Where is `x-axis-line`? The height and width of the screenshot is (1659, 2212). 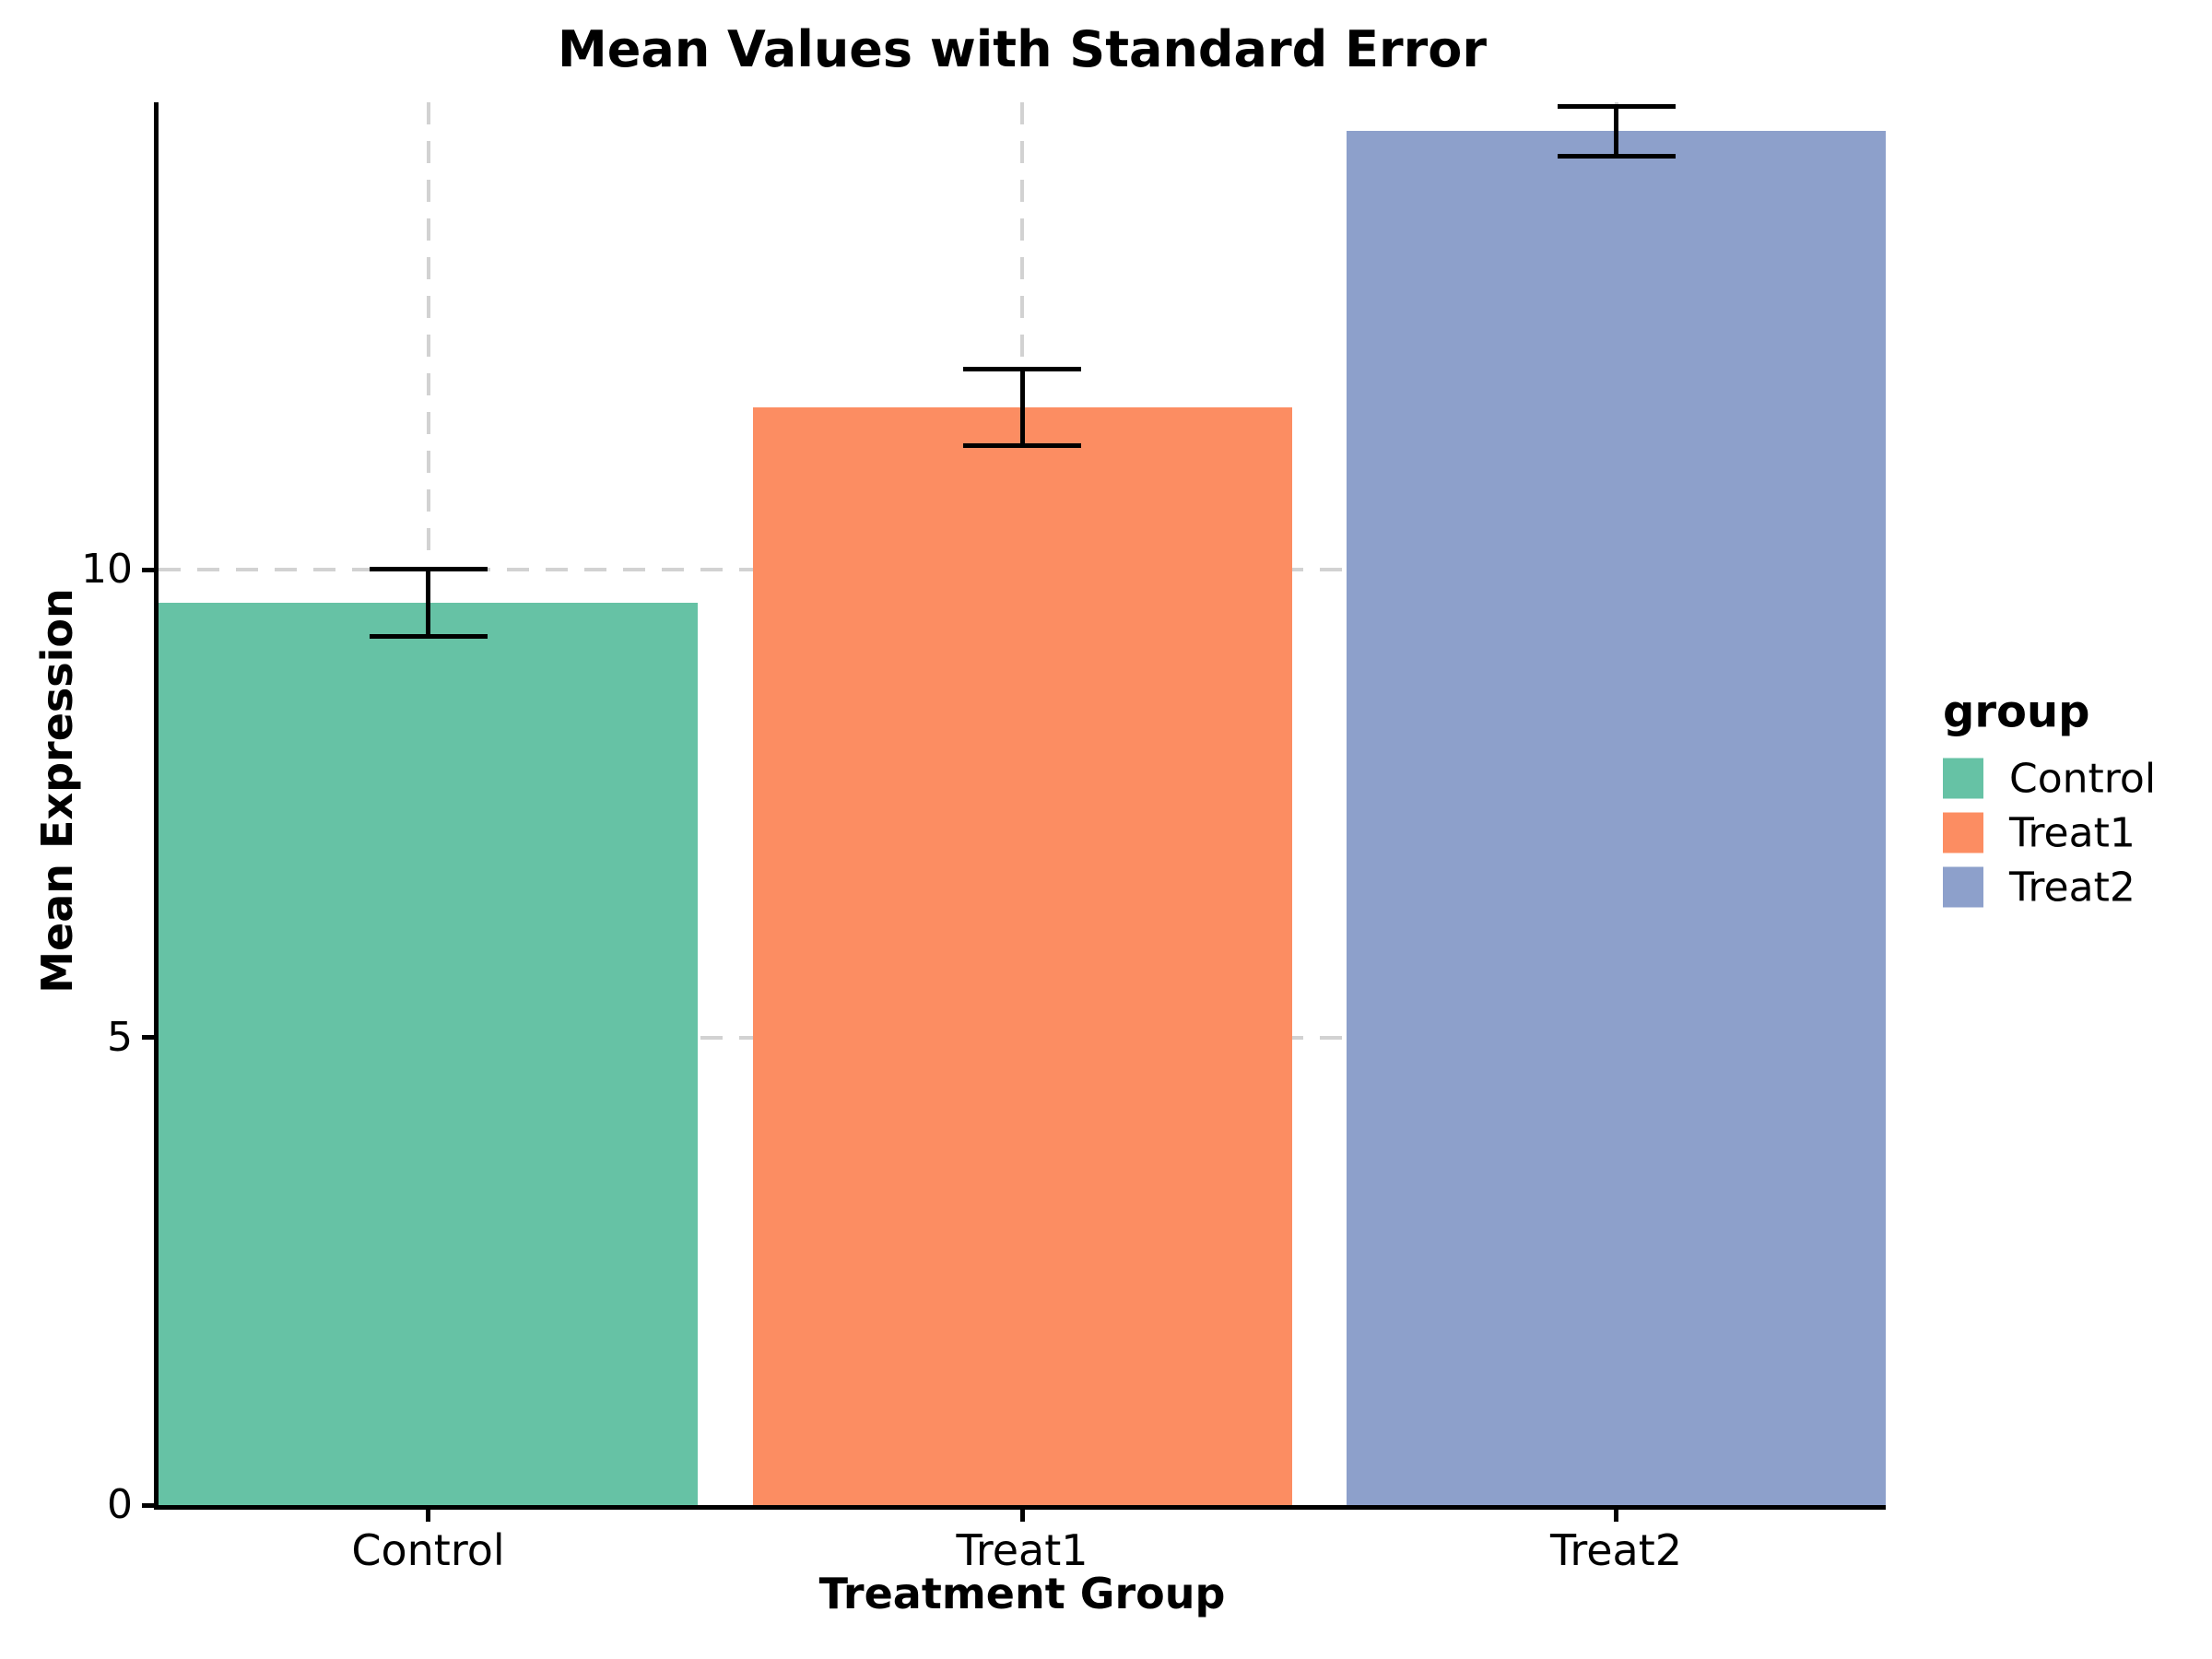
x-axis-line is located at coordinates (1020, 1507).